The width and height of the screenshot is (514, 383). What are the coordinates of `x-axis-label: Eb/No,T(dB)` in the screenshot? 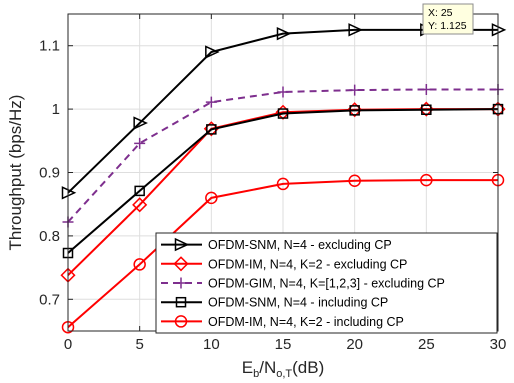 It's located at (283, 369).